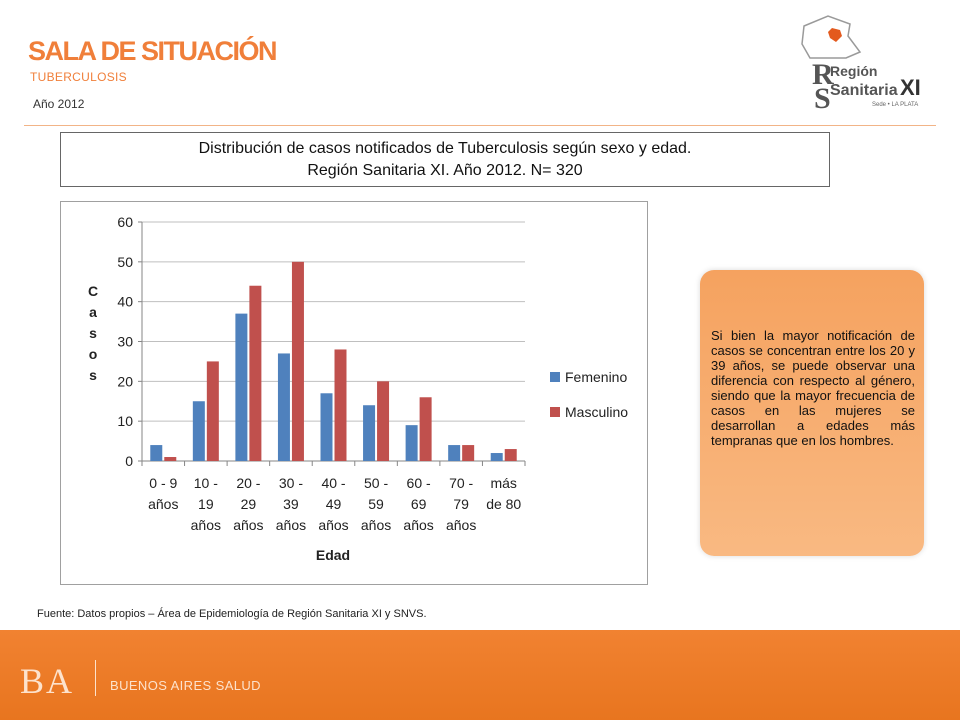  Describe the element at coordinates (503, 483) in the screenshot. I see `x-tick-label: más` at that location.